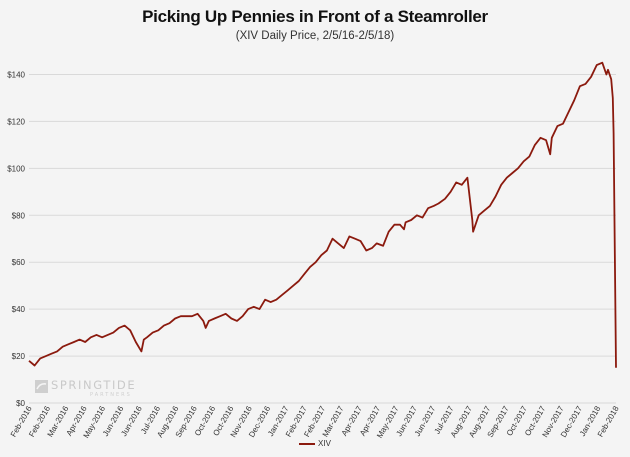  What do you see at coordinates (16, 168) in the screenshot?
I see `y-tick-label: $100` at bounding box center [16, 168].